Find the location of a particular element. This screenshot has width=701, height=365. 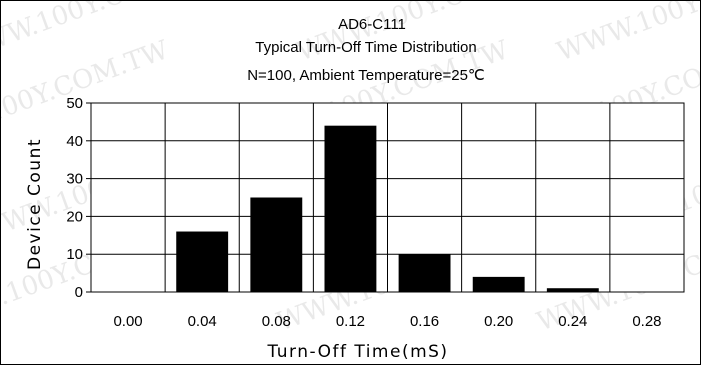

x-tick-label: 0.12 is located at coordinates (350, 321).